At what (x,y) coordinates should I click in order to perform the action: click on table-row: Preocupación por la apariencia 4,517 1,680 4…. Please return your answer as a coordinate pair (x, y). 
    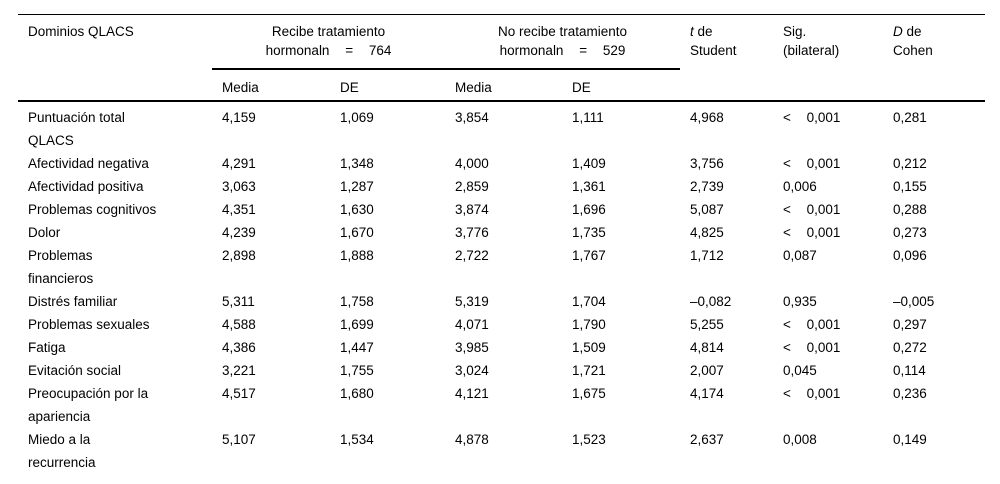
    Looking at the image, I should click on (501, 405).